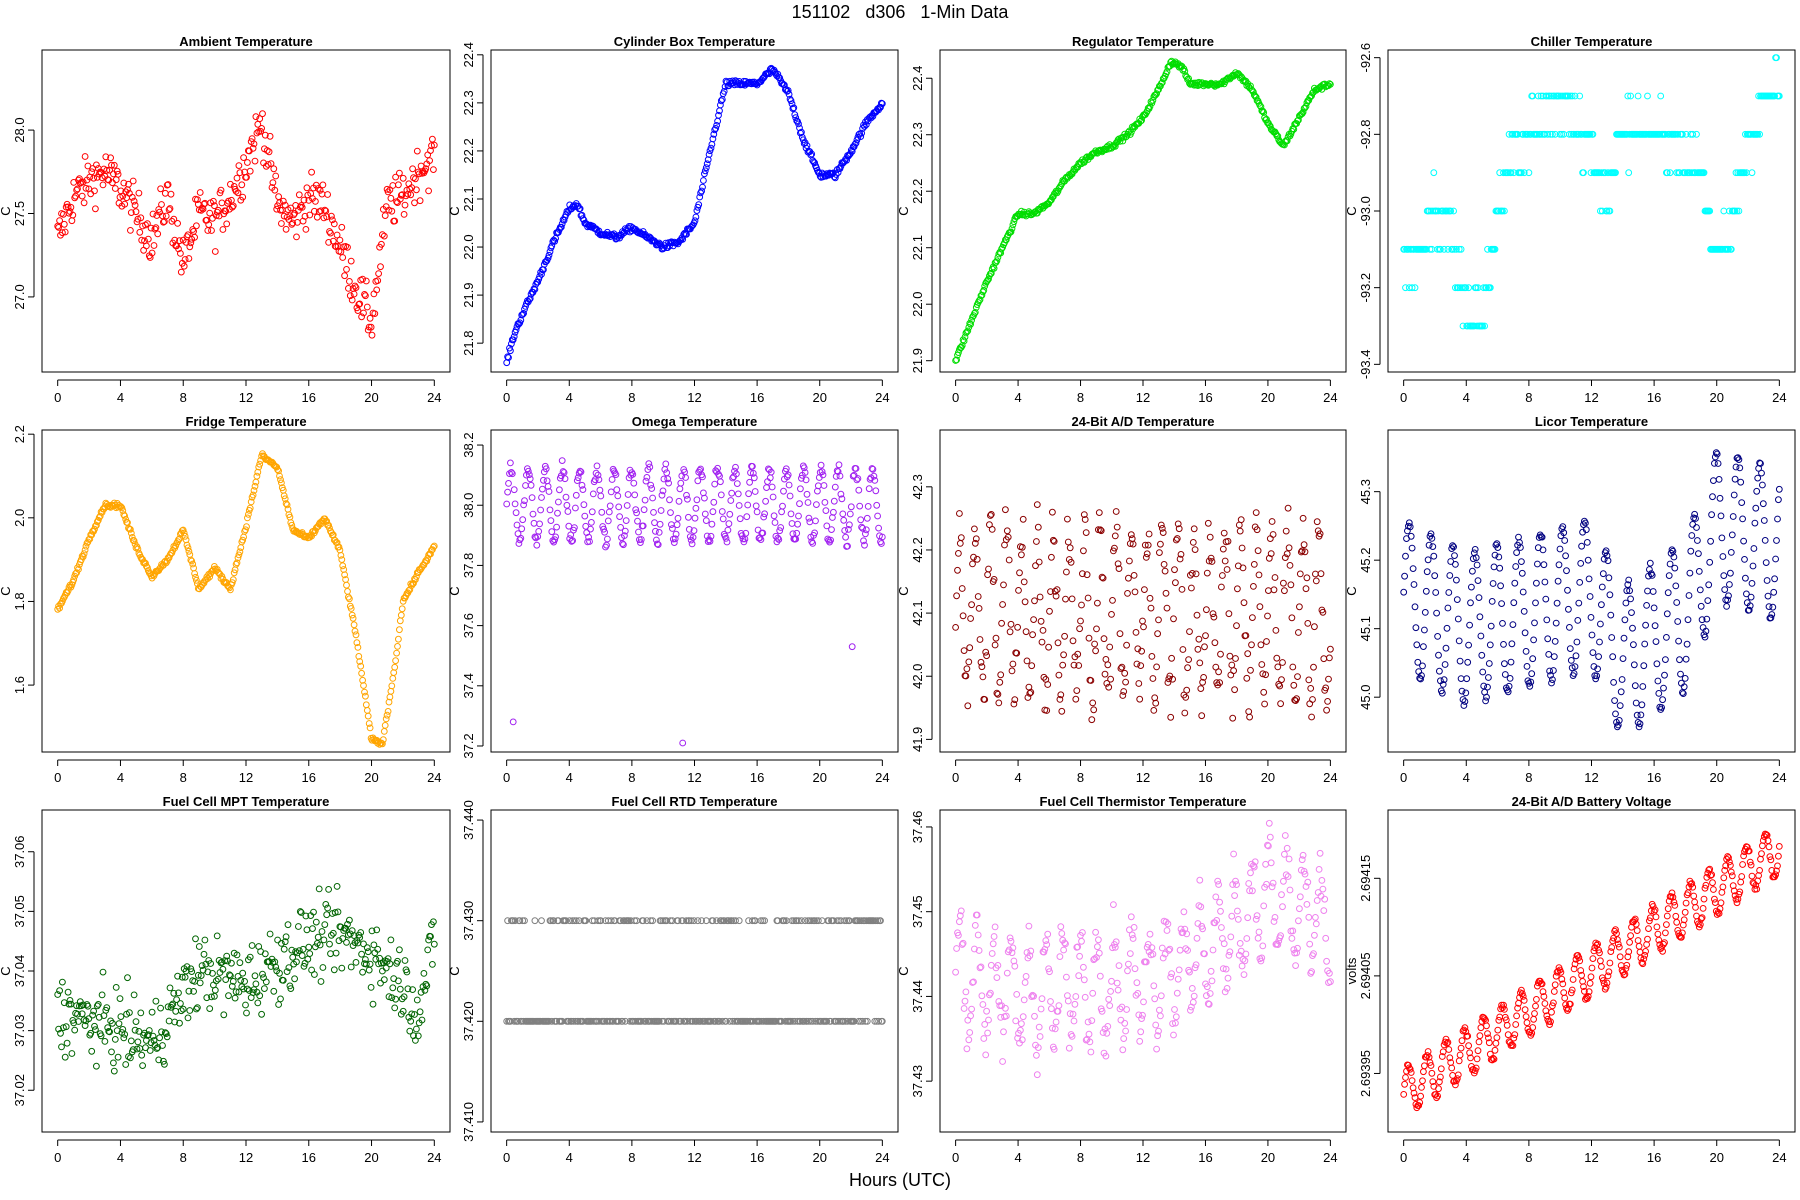 This screenshot has height=1200, width=1800. Describe the element at coordinates (1466, 777) in the screenshot. I see `x-tick-label: 4` at that location.